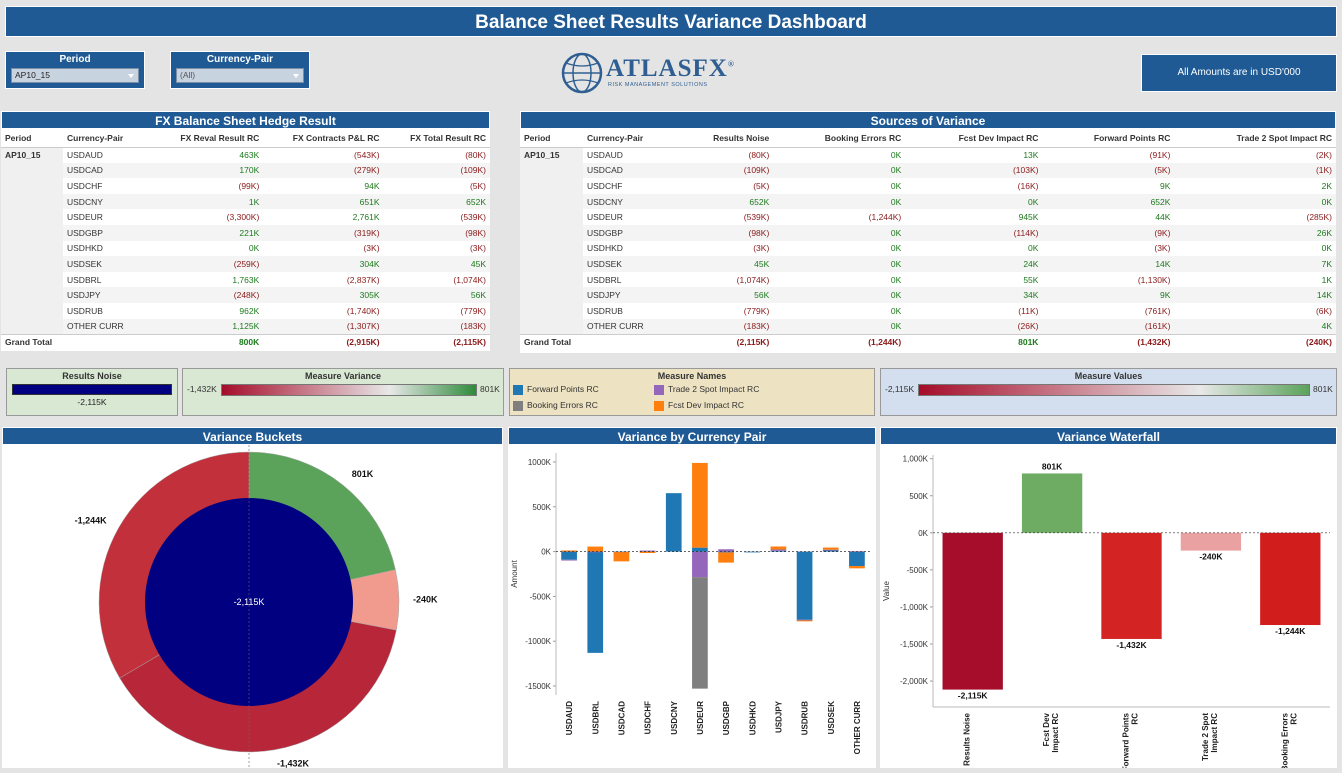 The width and height of the screenshot is (1342, 773). Describe the element at coordinates (706, 389) in the screenshot. I see `legend-item-trade-2-spot: Trade 2 Spot Impact RC` at that location.